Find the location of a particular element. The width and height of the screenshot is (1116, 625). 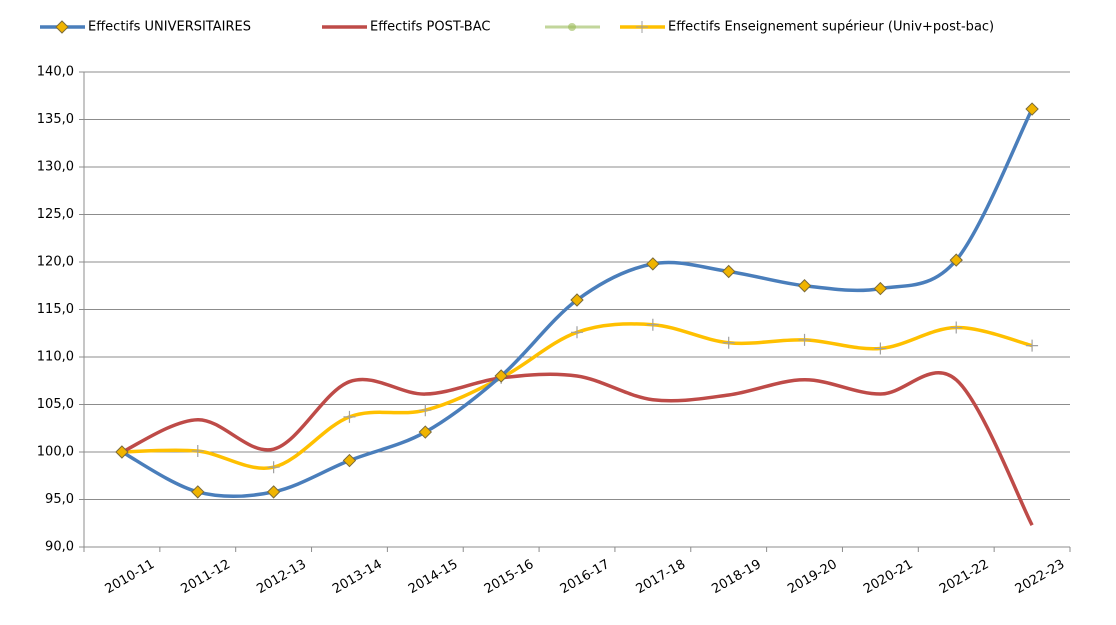

y-tick-label: 100,0 is located at coordinates (55, 452).